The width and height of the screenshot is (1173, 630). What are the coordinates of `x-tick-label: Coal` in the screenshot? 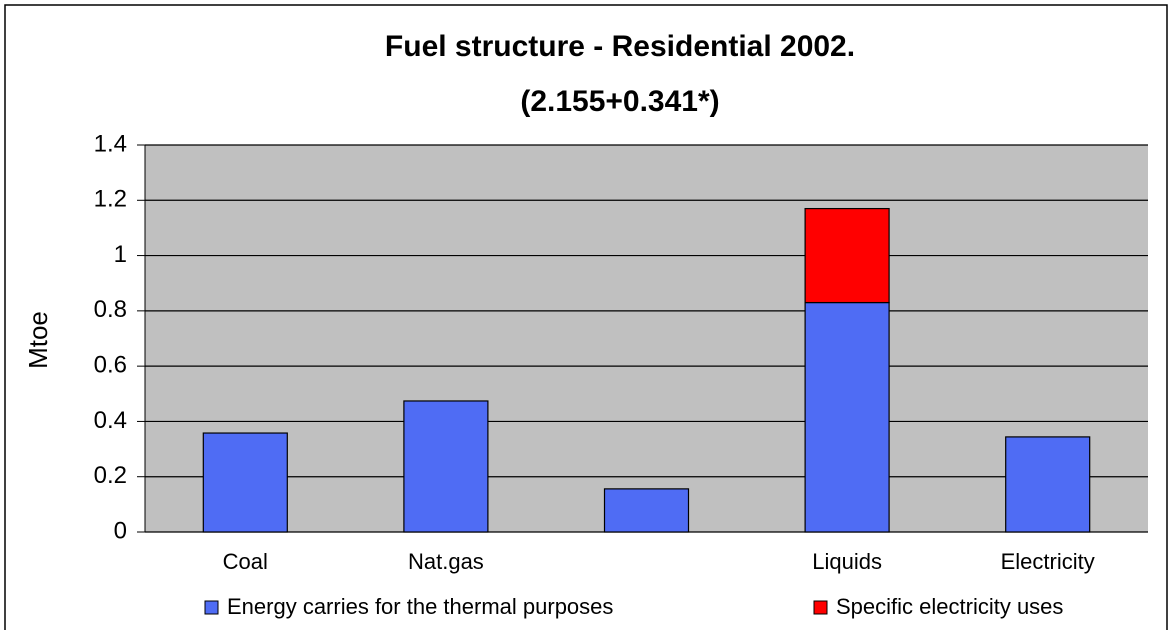 It's located at (245, 561).